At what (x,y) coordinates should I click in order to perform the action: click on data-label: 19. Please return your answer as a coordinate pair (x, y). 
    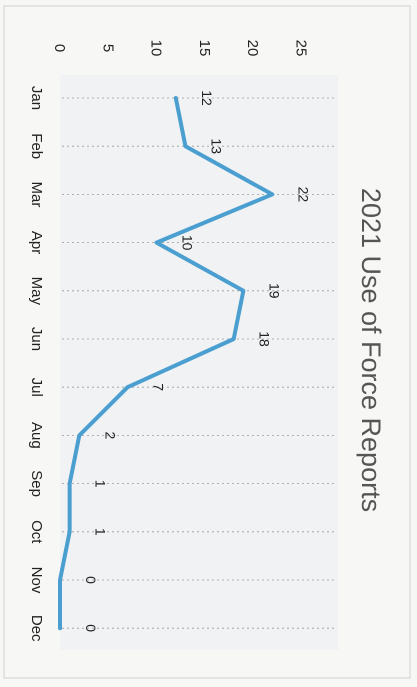
    Looking at the image, I should click on (274, 291).